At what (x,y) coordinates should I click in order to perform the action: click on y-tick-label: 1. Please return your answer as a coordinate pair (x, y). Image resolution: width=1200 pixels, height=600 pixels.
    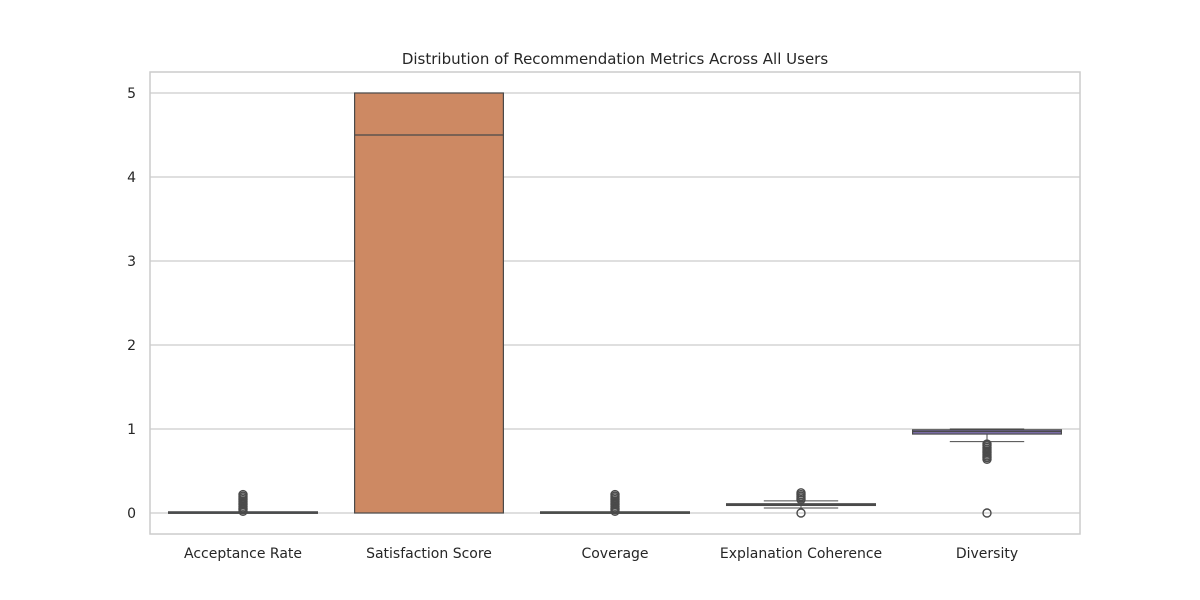
    Looking at the image, I should click on (131, 430).